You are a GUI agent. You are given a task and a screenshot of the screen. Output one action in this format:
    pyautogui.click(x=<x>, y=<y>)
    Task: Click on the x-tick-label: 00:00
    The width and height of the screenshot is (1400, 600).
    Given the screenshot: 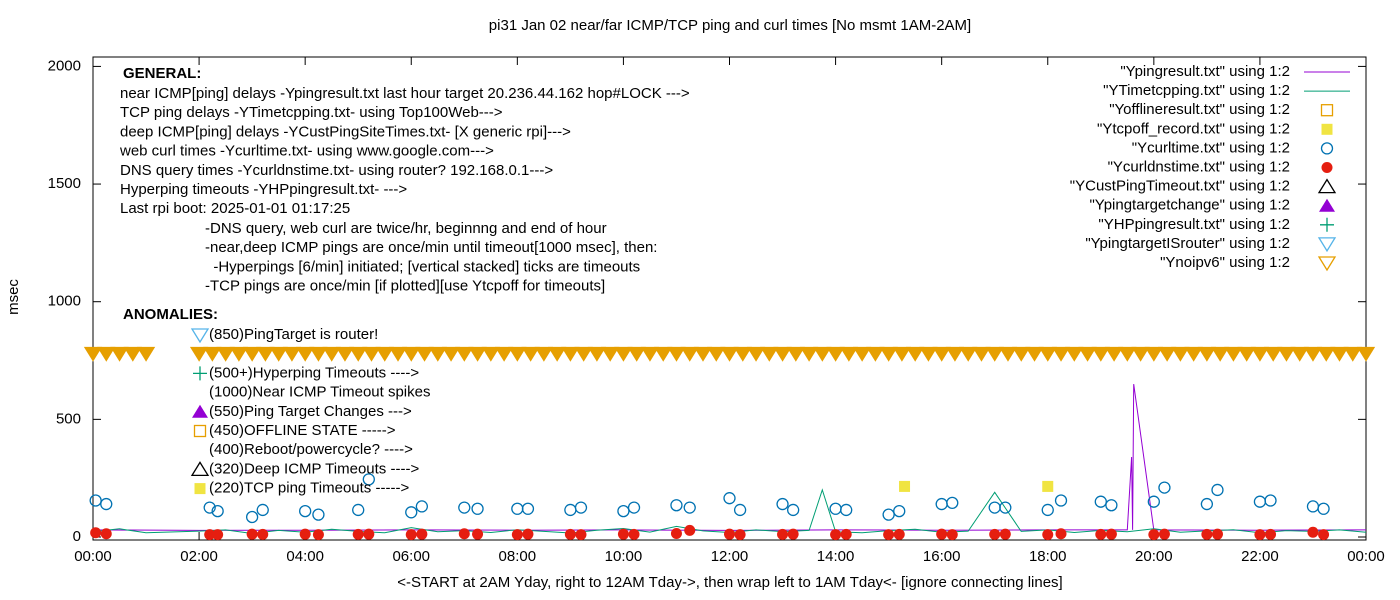 What is the action you would take?
    pyautogui.click(x=1366, y=556)
    